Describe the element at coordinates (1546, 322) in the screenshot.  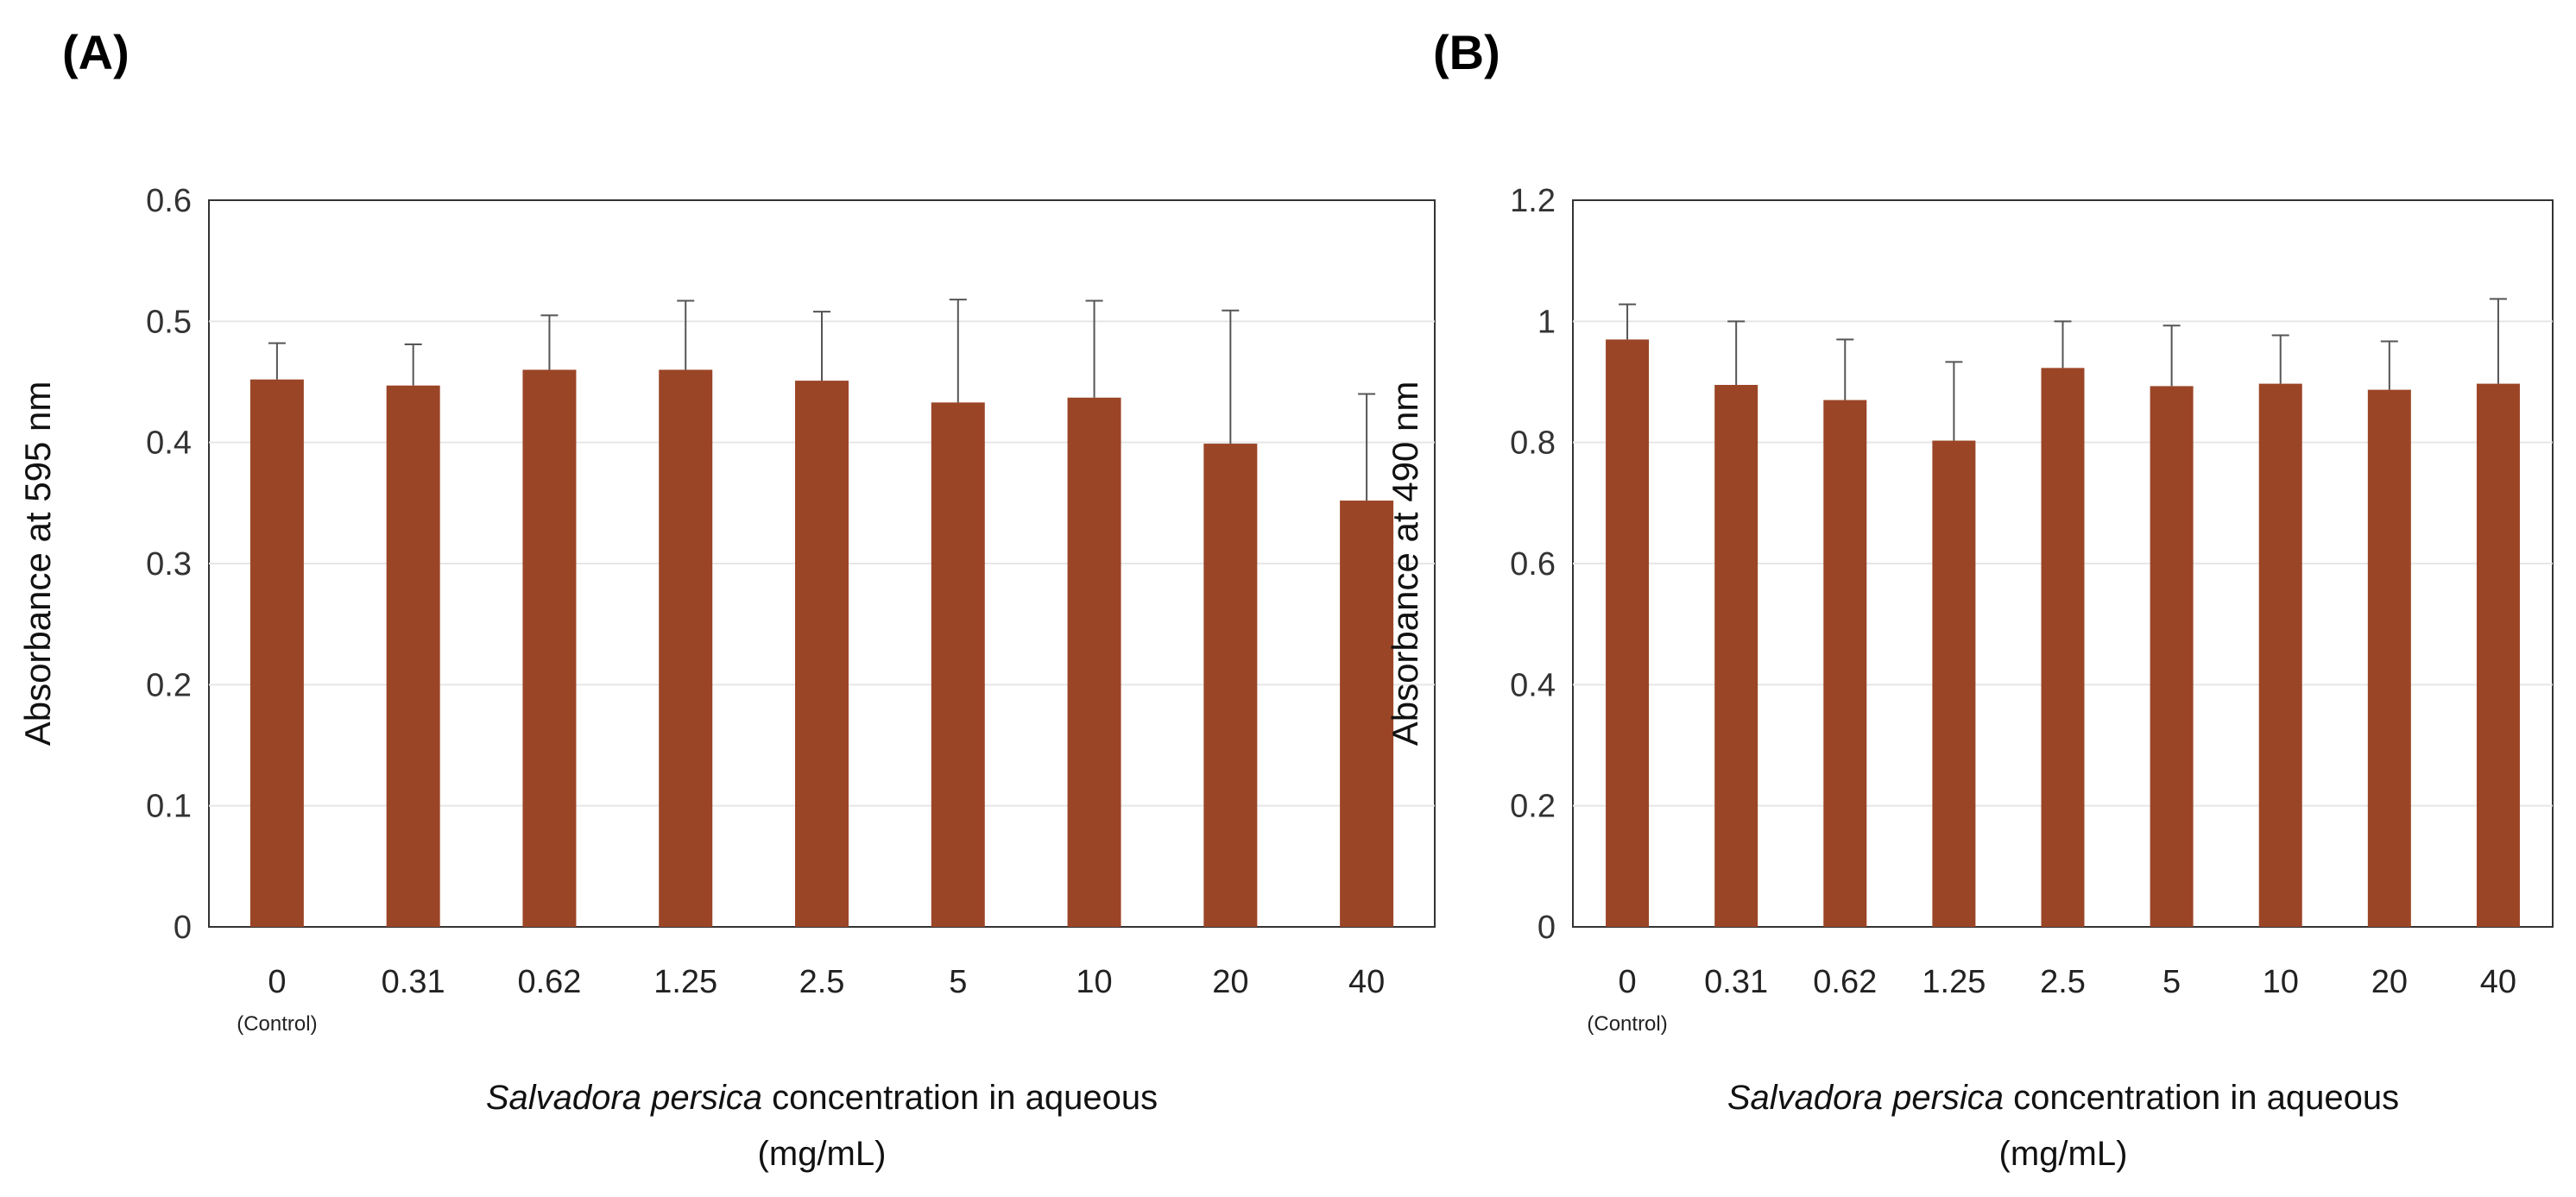
I see `y-tick-label: 1` at that location.